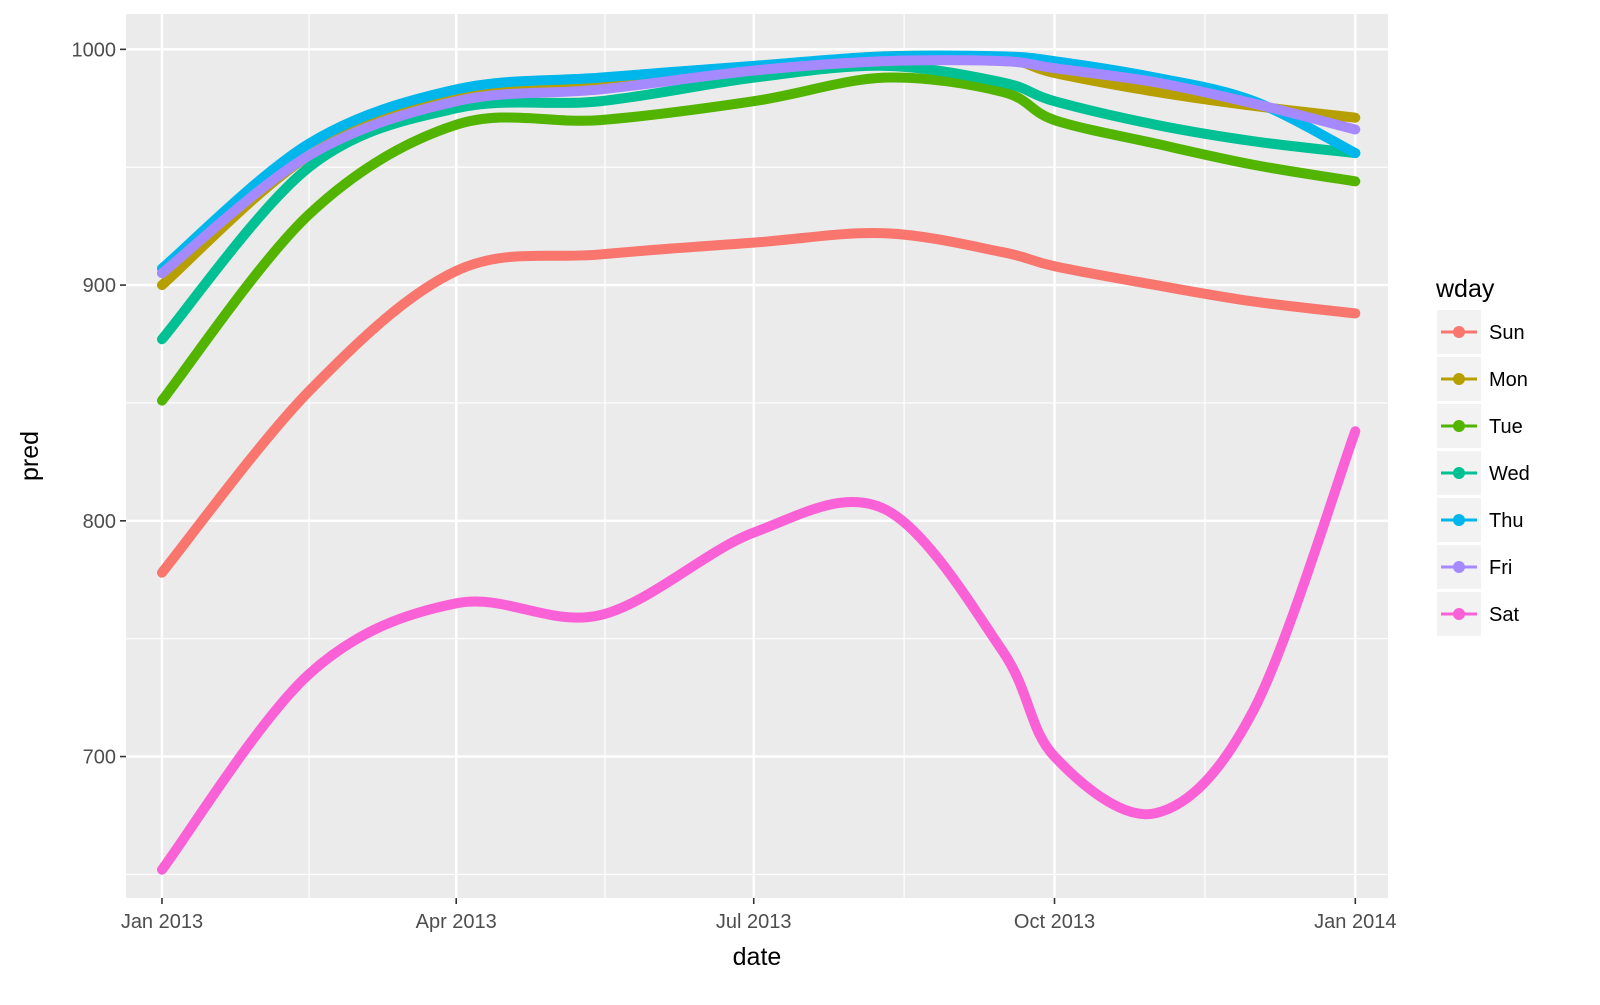 The width and height of the screenshot is (1600, 1005). I want to click on x-tick-label: Jan 2014, so click(1355, 922).